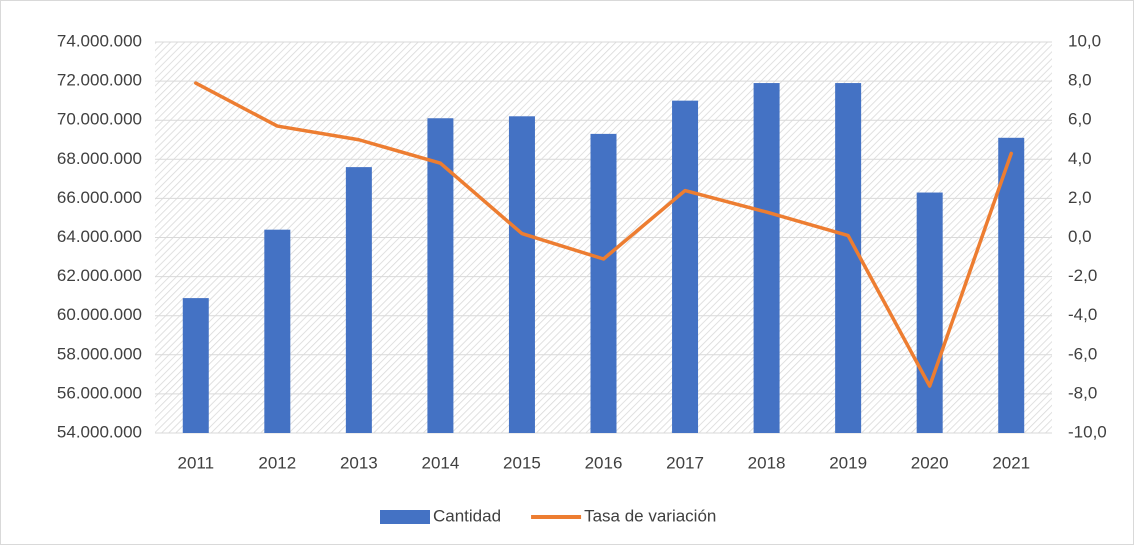 The height and width of the screenshot is (551, 1139). Describe the element at coordinates (767, 462) in the screenshot. I see `x-tick-label: 2018` at that location.